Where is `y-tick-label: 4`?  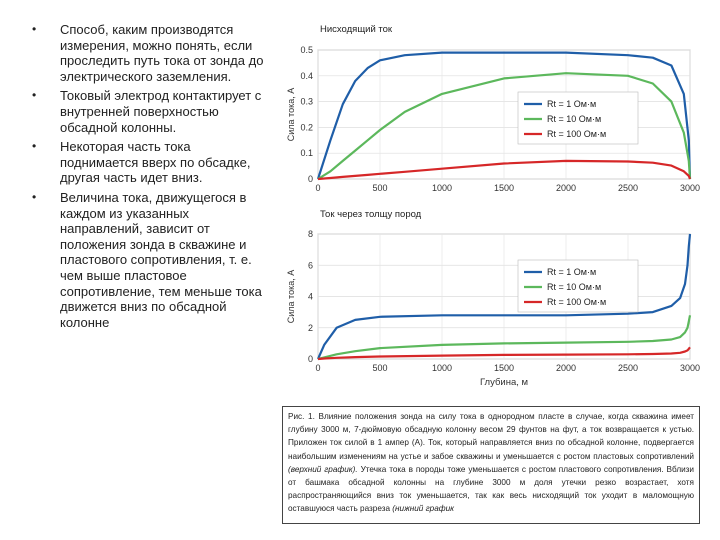
y-tick-label: 4 is located at coordinates (310, 297).